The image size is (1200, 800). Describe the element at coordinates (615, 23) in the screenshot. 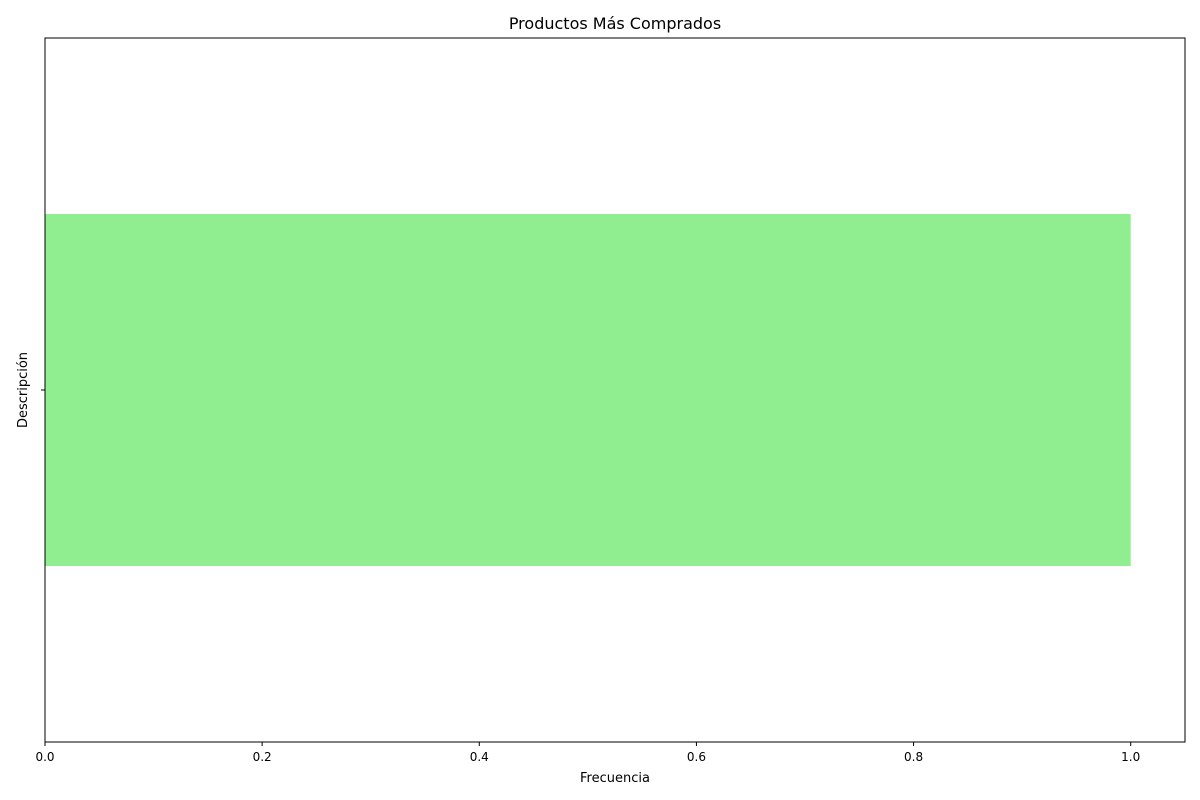

I see `chart-title: Productos Más Comprados` at that location.